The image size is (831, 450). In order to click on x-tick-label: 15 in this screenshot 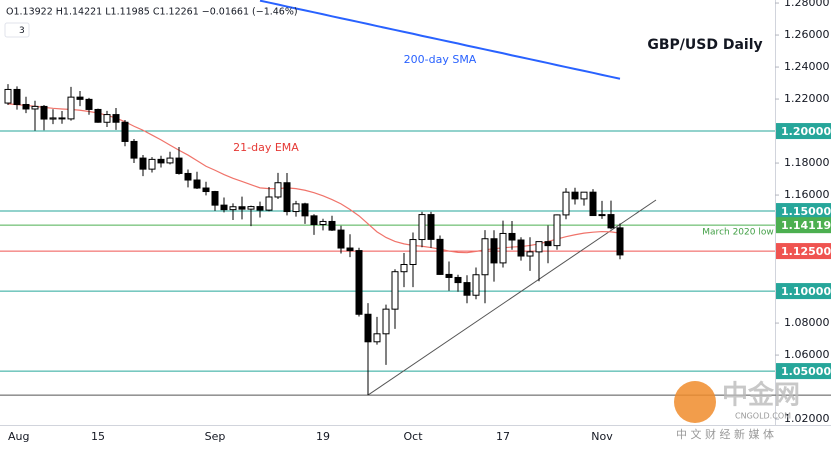, I will do `click(98, 436)`.